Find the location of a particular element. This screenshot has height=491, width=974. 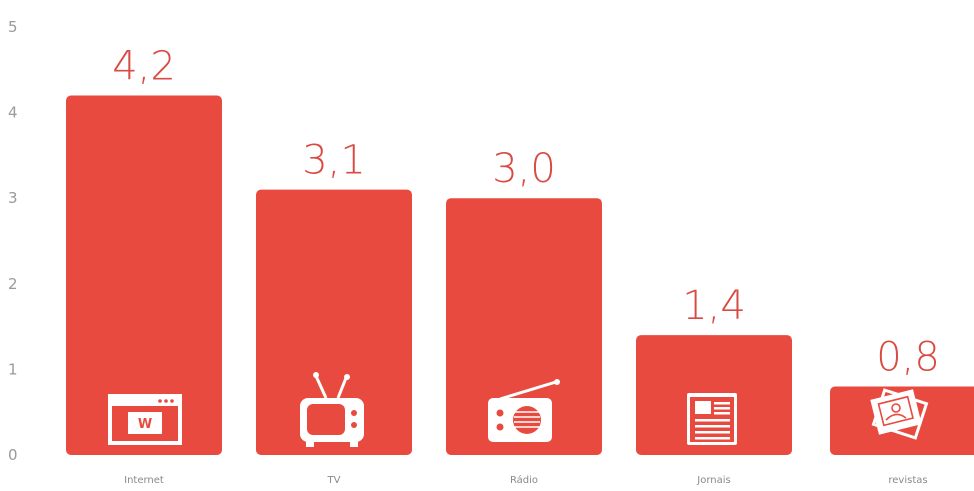

bar-internet is located at coordinates (144, 275).